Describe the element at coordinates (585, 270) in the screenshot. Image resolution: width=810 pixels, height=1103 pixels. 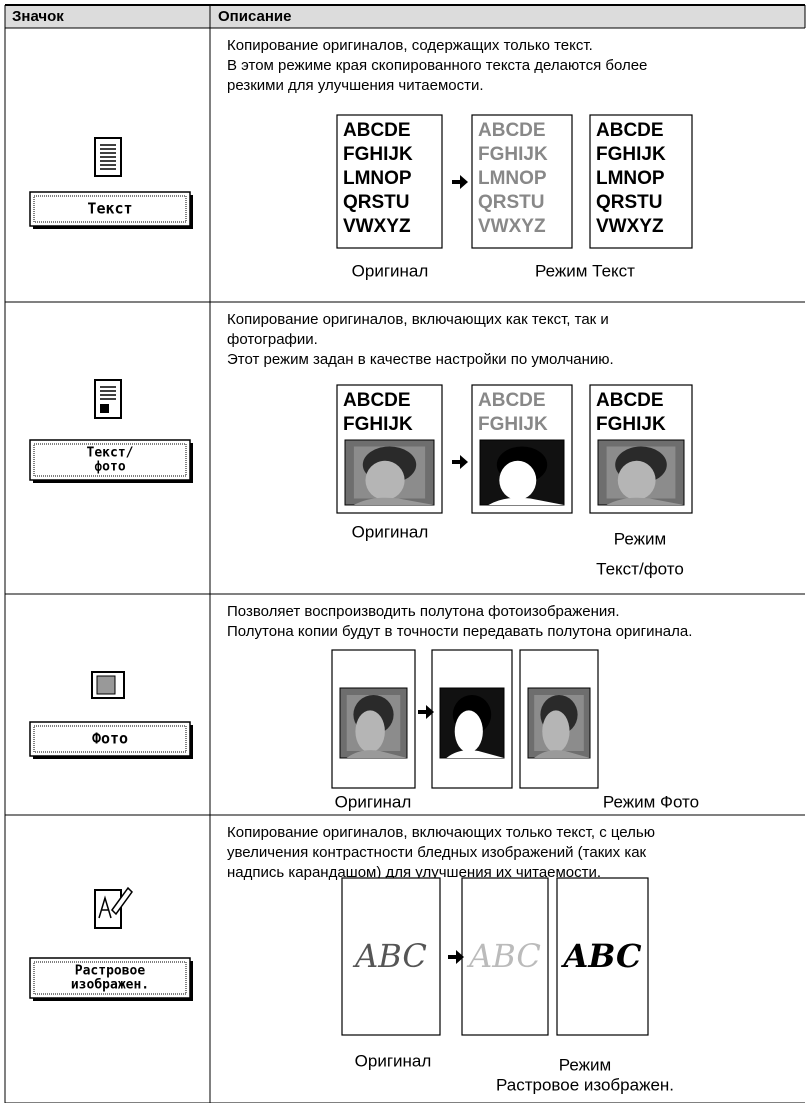
I see `caption-mode: Режим Текст` at that location.